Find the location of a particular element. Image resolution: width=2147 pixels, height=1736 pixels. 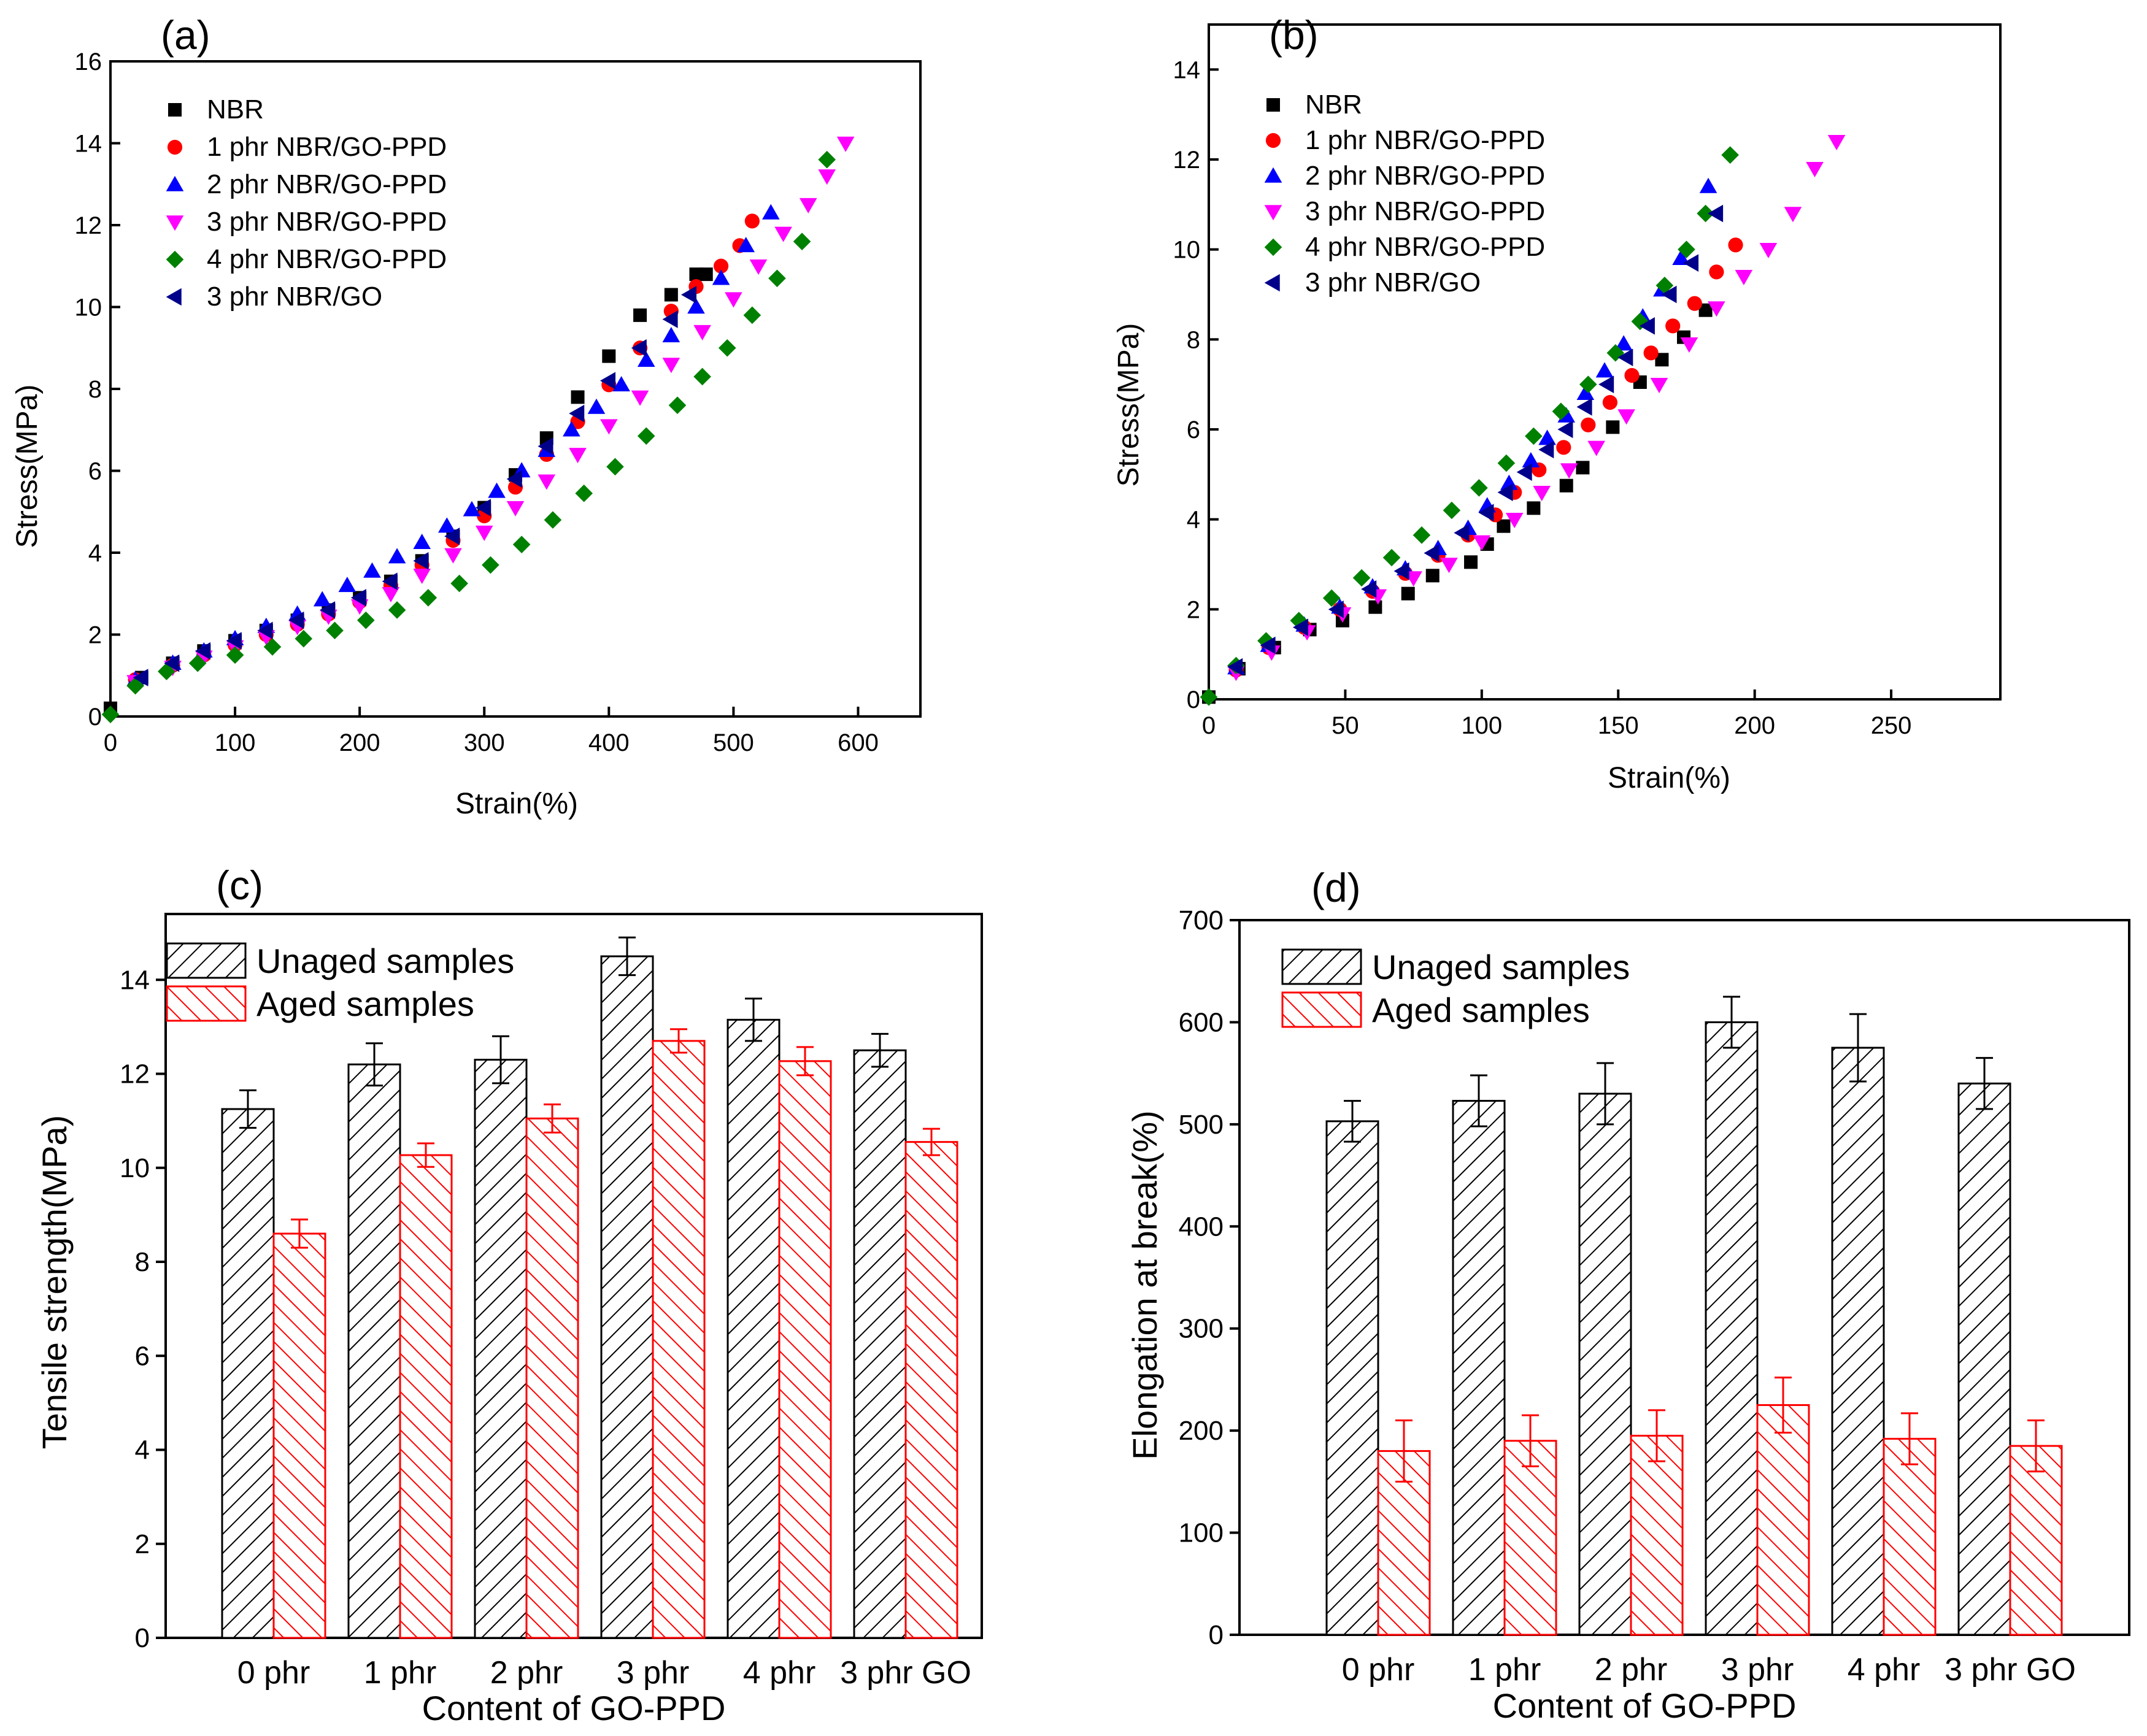

panel-a-ytick-label: 12 is located at coordinates (88, 225).